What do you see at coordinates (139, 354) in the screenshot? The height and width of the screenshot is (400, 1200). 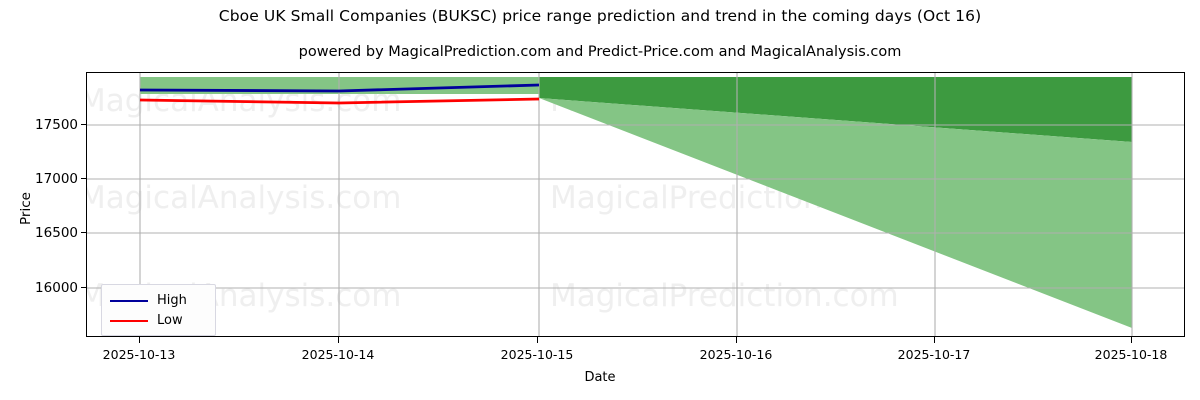 I see `x-tick-label-2025-10-13: 2025-10-13` at bounding box center [139, 354].